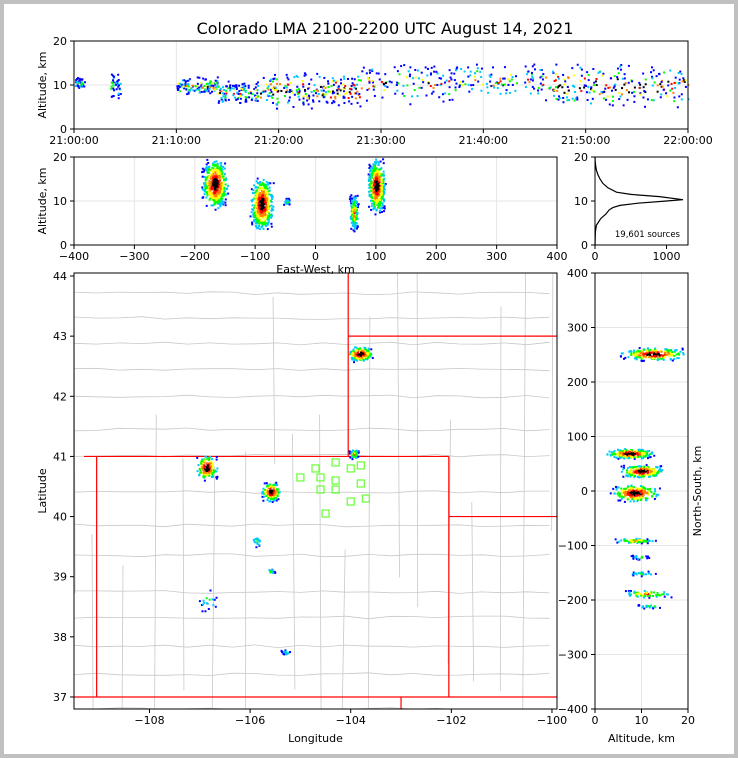  I want to click on source-cluster, so click(648, 594).